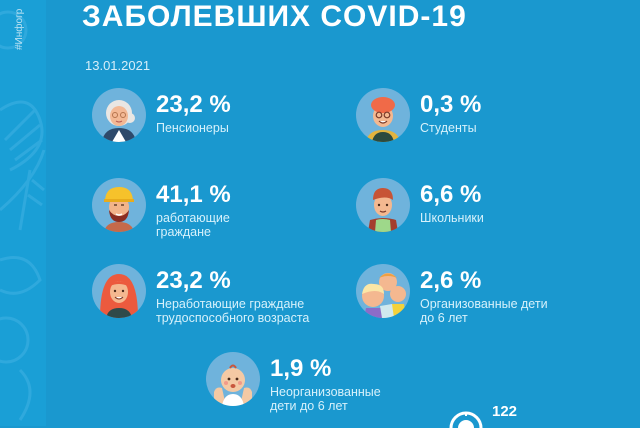 The image size is (640, 428). I want to click on stat-workers: 41,1 % работающие граждане, so click(161, 208).